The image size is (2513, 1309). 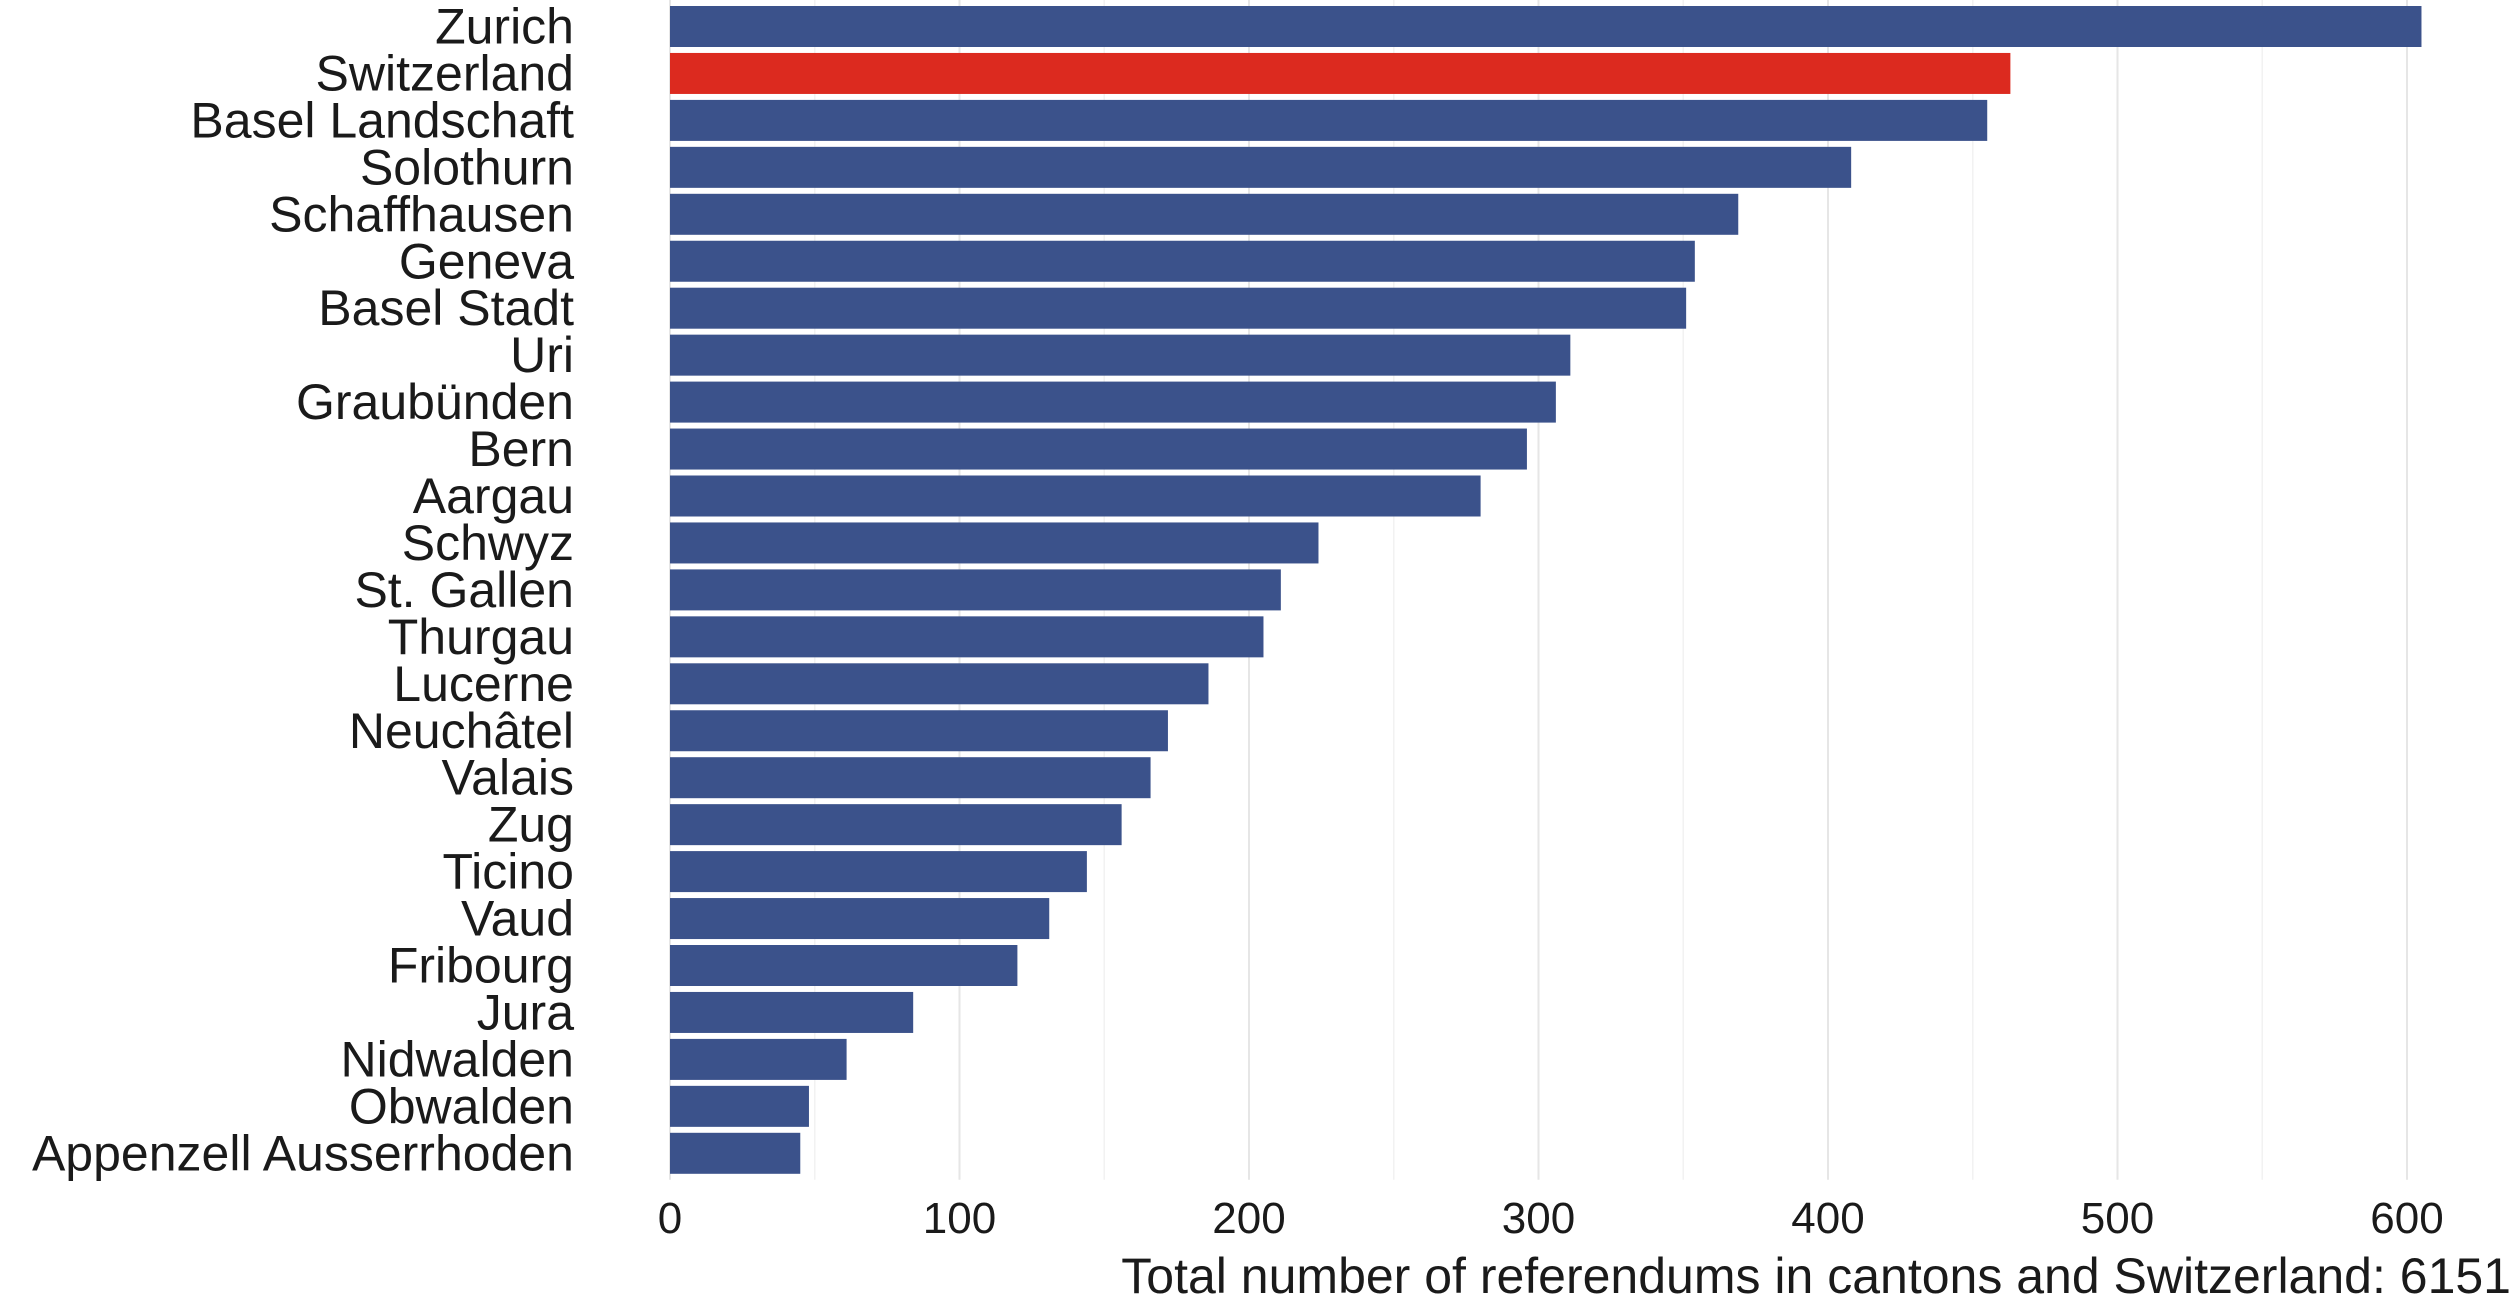 I want to click on x-tick-label: 0, so click(x=670, y=1218).